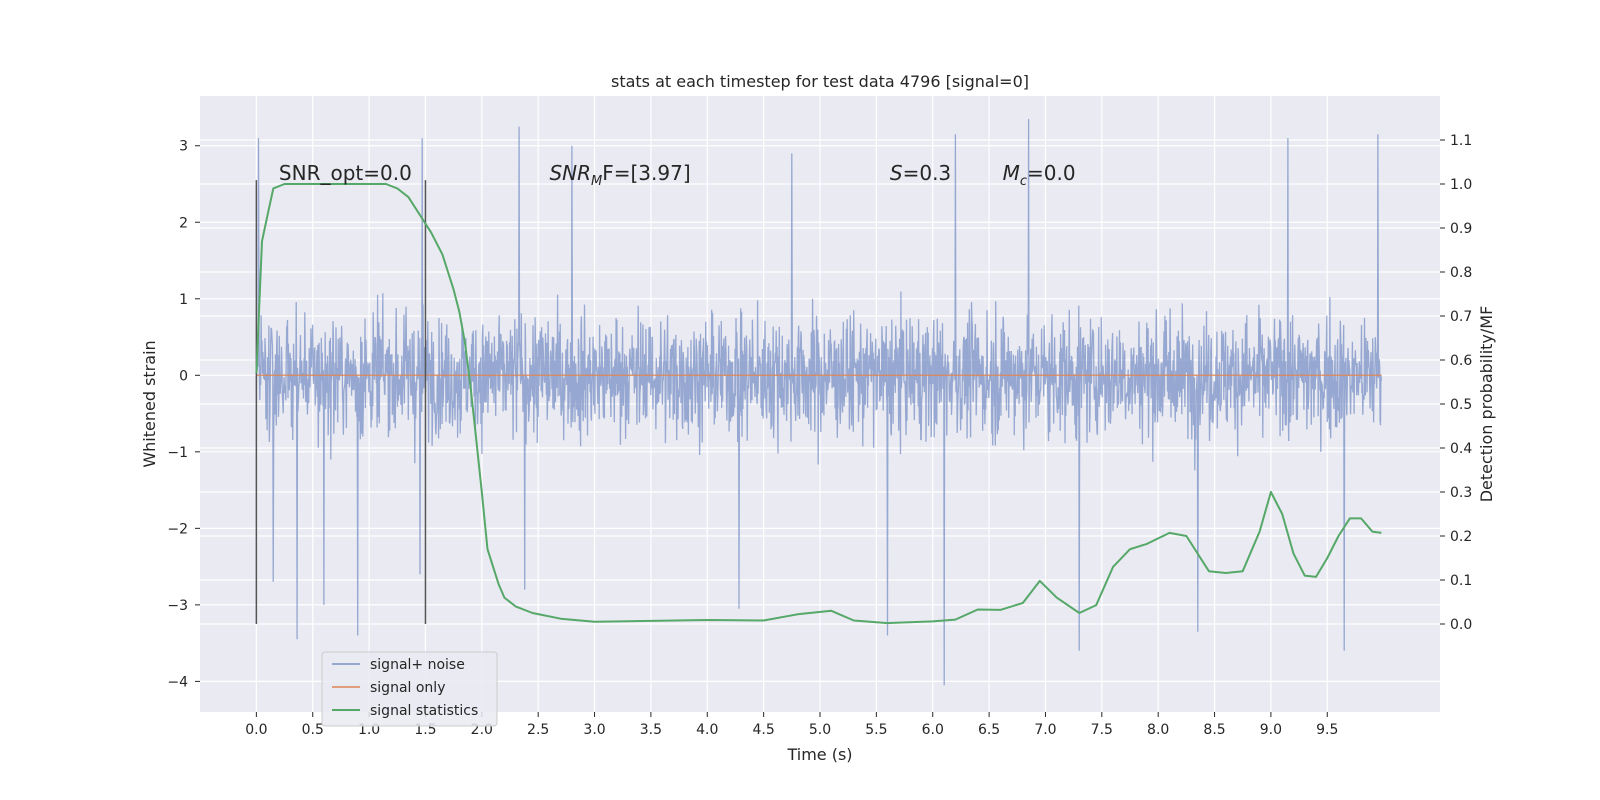  What do you see at coordinates (1461, 581) in the screenshot?
I see `right-y-tick-label: 0.1` at bounding box center [1461, 581].